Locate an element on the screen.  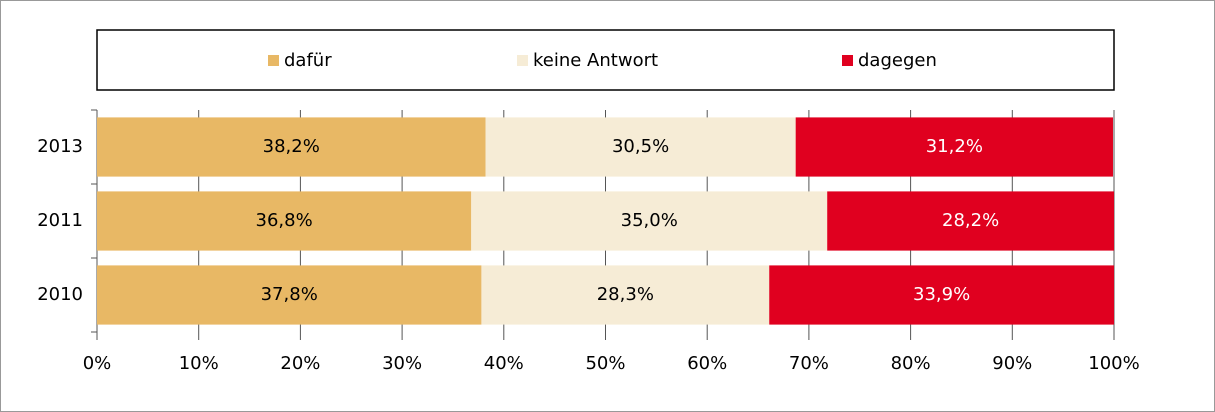
legend-label: keine Antwort is located at coordinates (595, 60).